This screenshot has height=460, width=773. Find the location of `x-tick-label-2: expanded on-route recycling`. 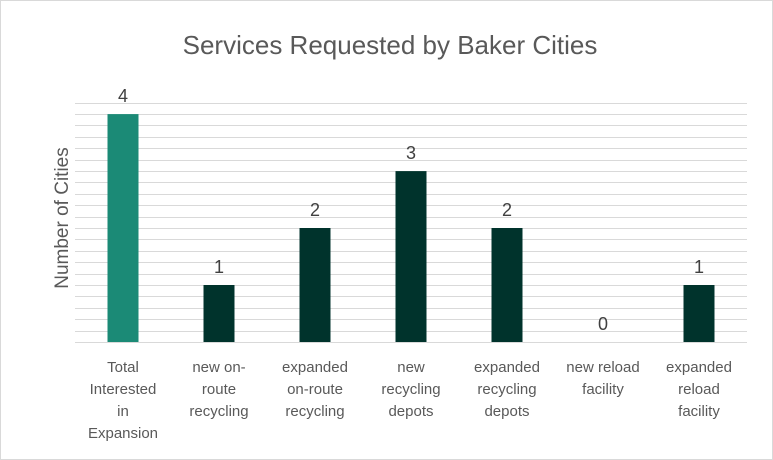

x-tick-label-2: expanded on-route recycling is located at coordinates (315, 389).